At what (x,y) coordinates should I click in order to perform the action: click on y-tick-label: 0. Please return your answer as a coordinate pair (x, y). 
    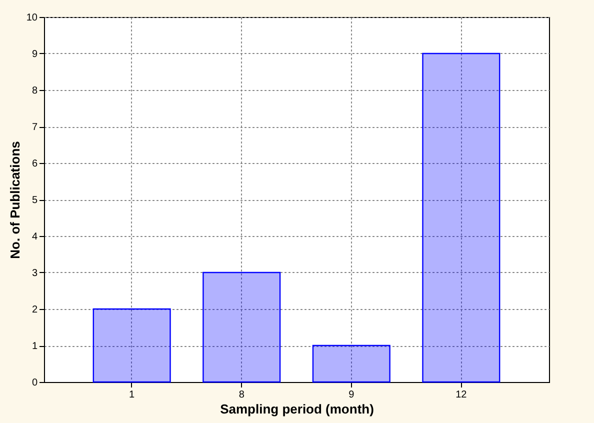
    Looking at the image, I should click on (35, 383).